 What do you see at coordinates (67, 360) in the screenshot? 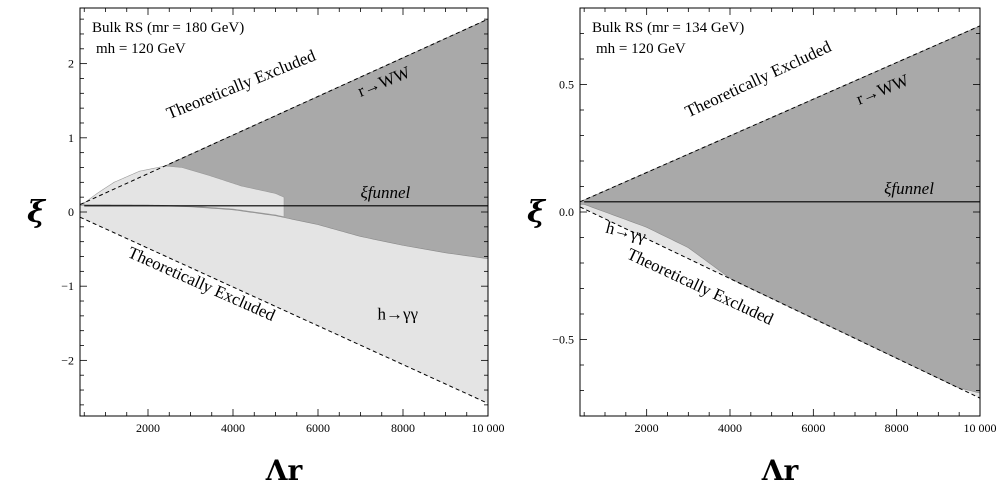
I see `y-tick-label: −2` at bounding box center [67, 360].